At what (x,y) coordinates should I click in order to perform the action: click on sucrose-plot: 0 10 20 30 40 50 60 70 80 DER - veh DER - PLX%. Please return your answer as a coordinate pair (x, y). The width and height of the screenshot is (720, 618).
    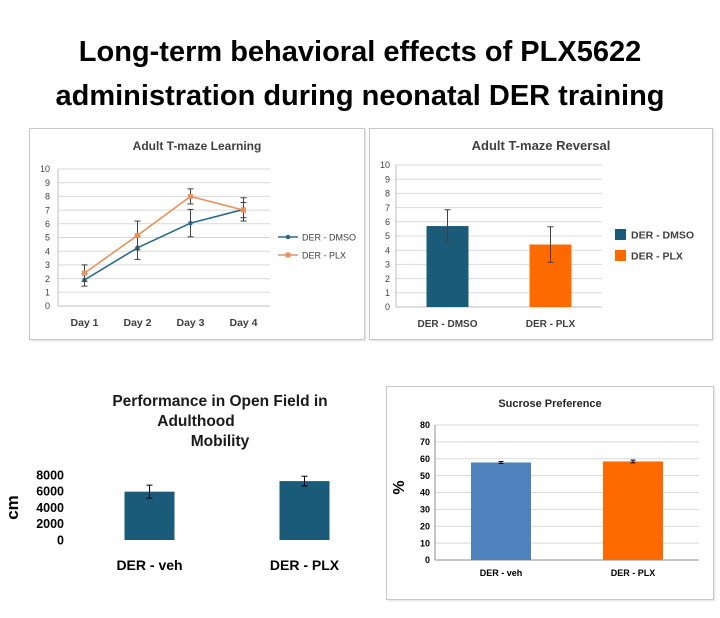
    Looking at the image, I should click on (545, 499).